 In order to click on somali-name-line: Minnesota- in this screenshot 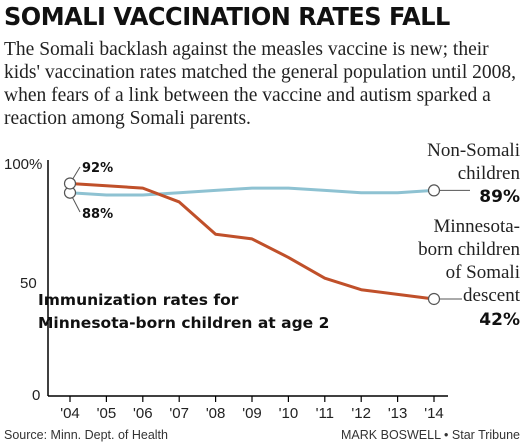, I will do `click(476, 226)`.